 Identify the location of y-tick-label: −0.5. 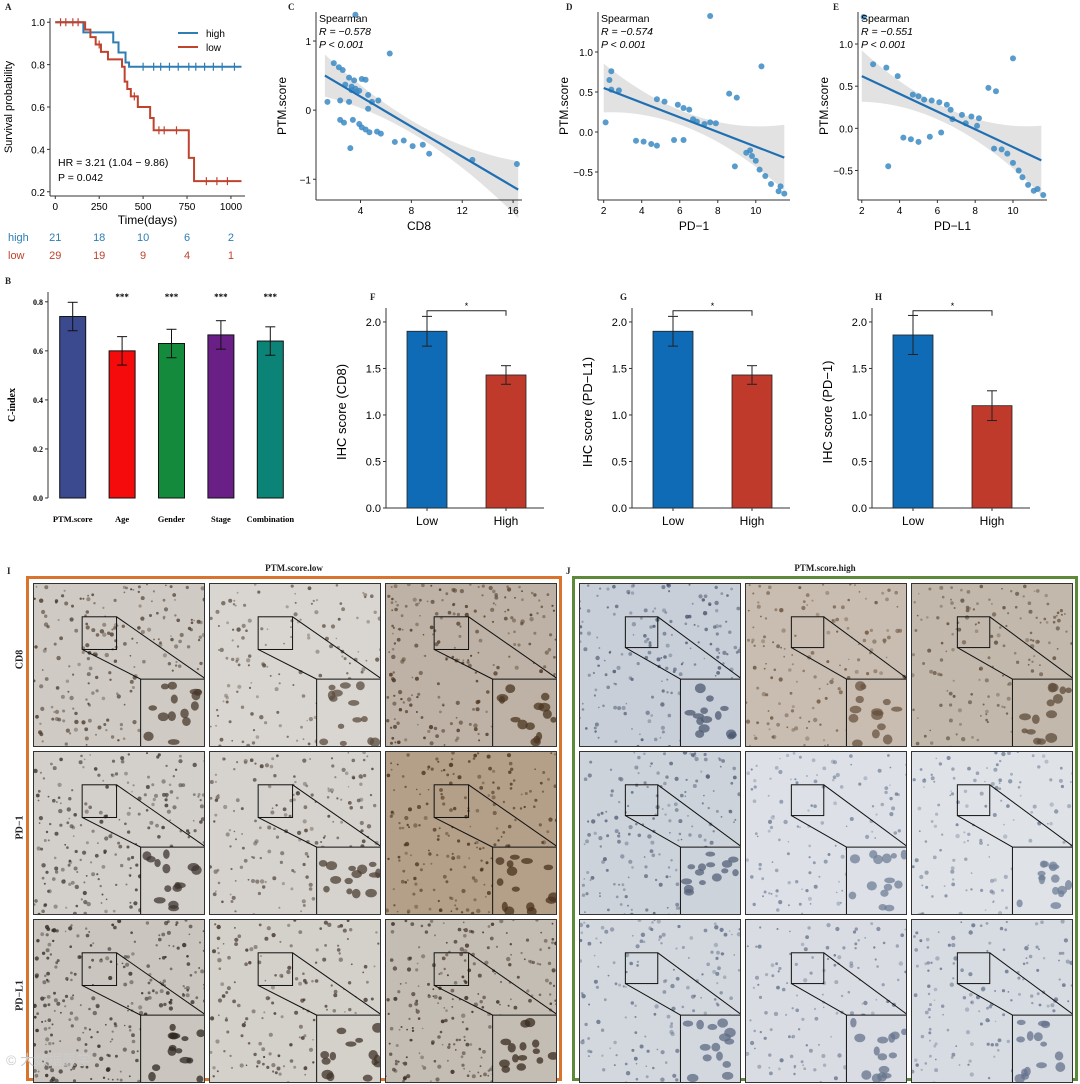
(583, 173).